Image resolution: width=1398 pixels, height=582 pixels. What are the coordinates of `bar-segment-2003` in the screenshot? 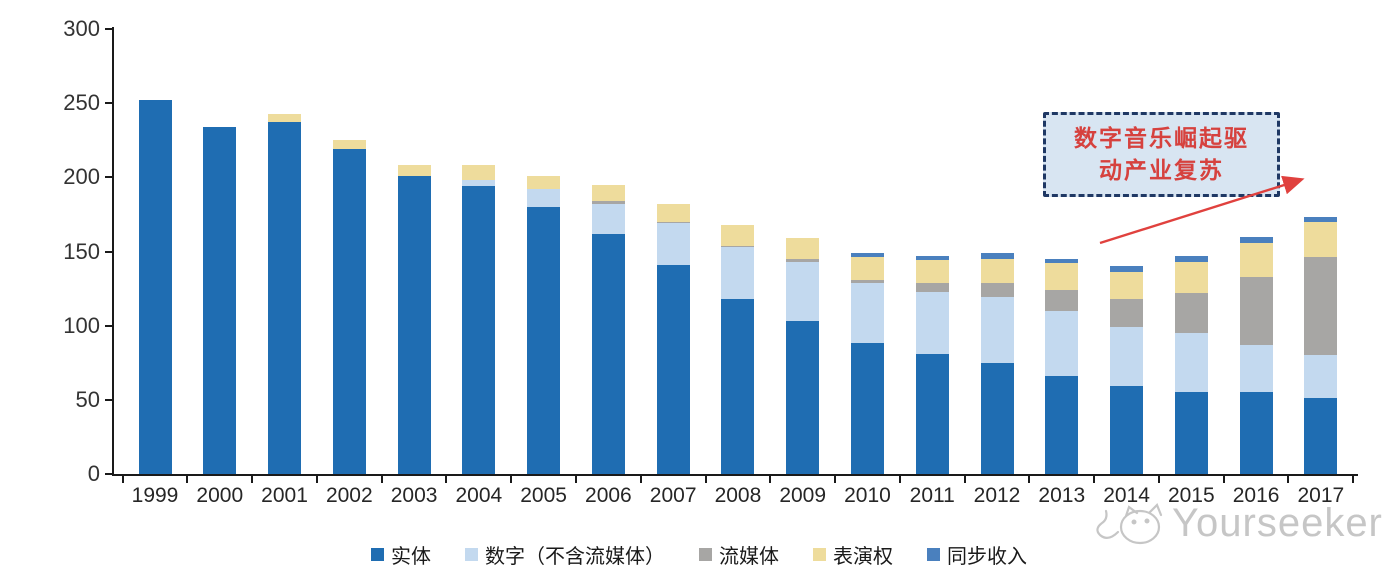 It's located at (414, 170).